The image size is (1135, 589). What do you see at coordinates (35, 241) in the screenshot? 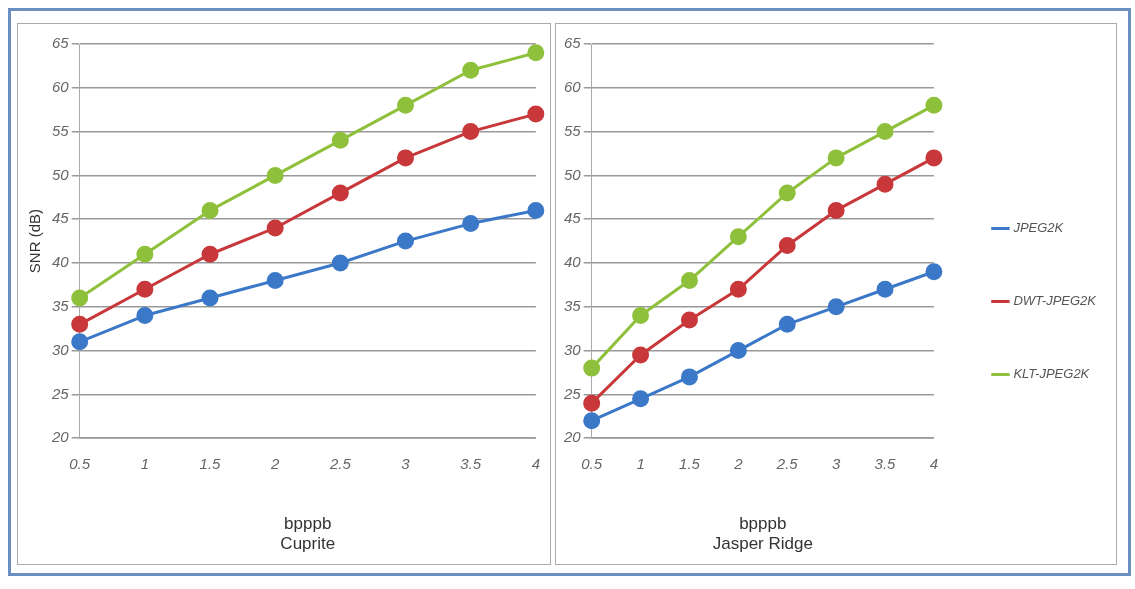
I see `y-axis-title: SNR (dB)` at bounding box center [35, 241].